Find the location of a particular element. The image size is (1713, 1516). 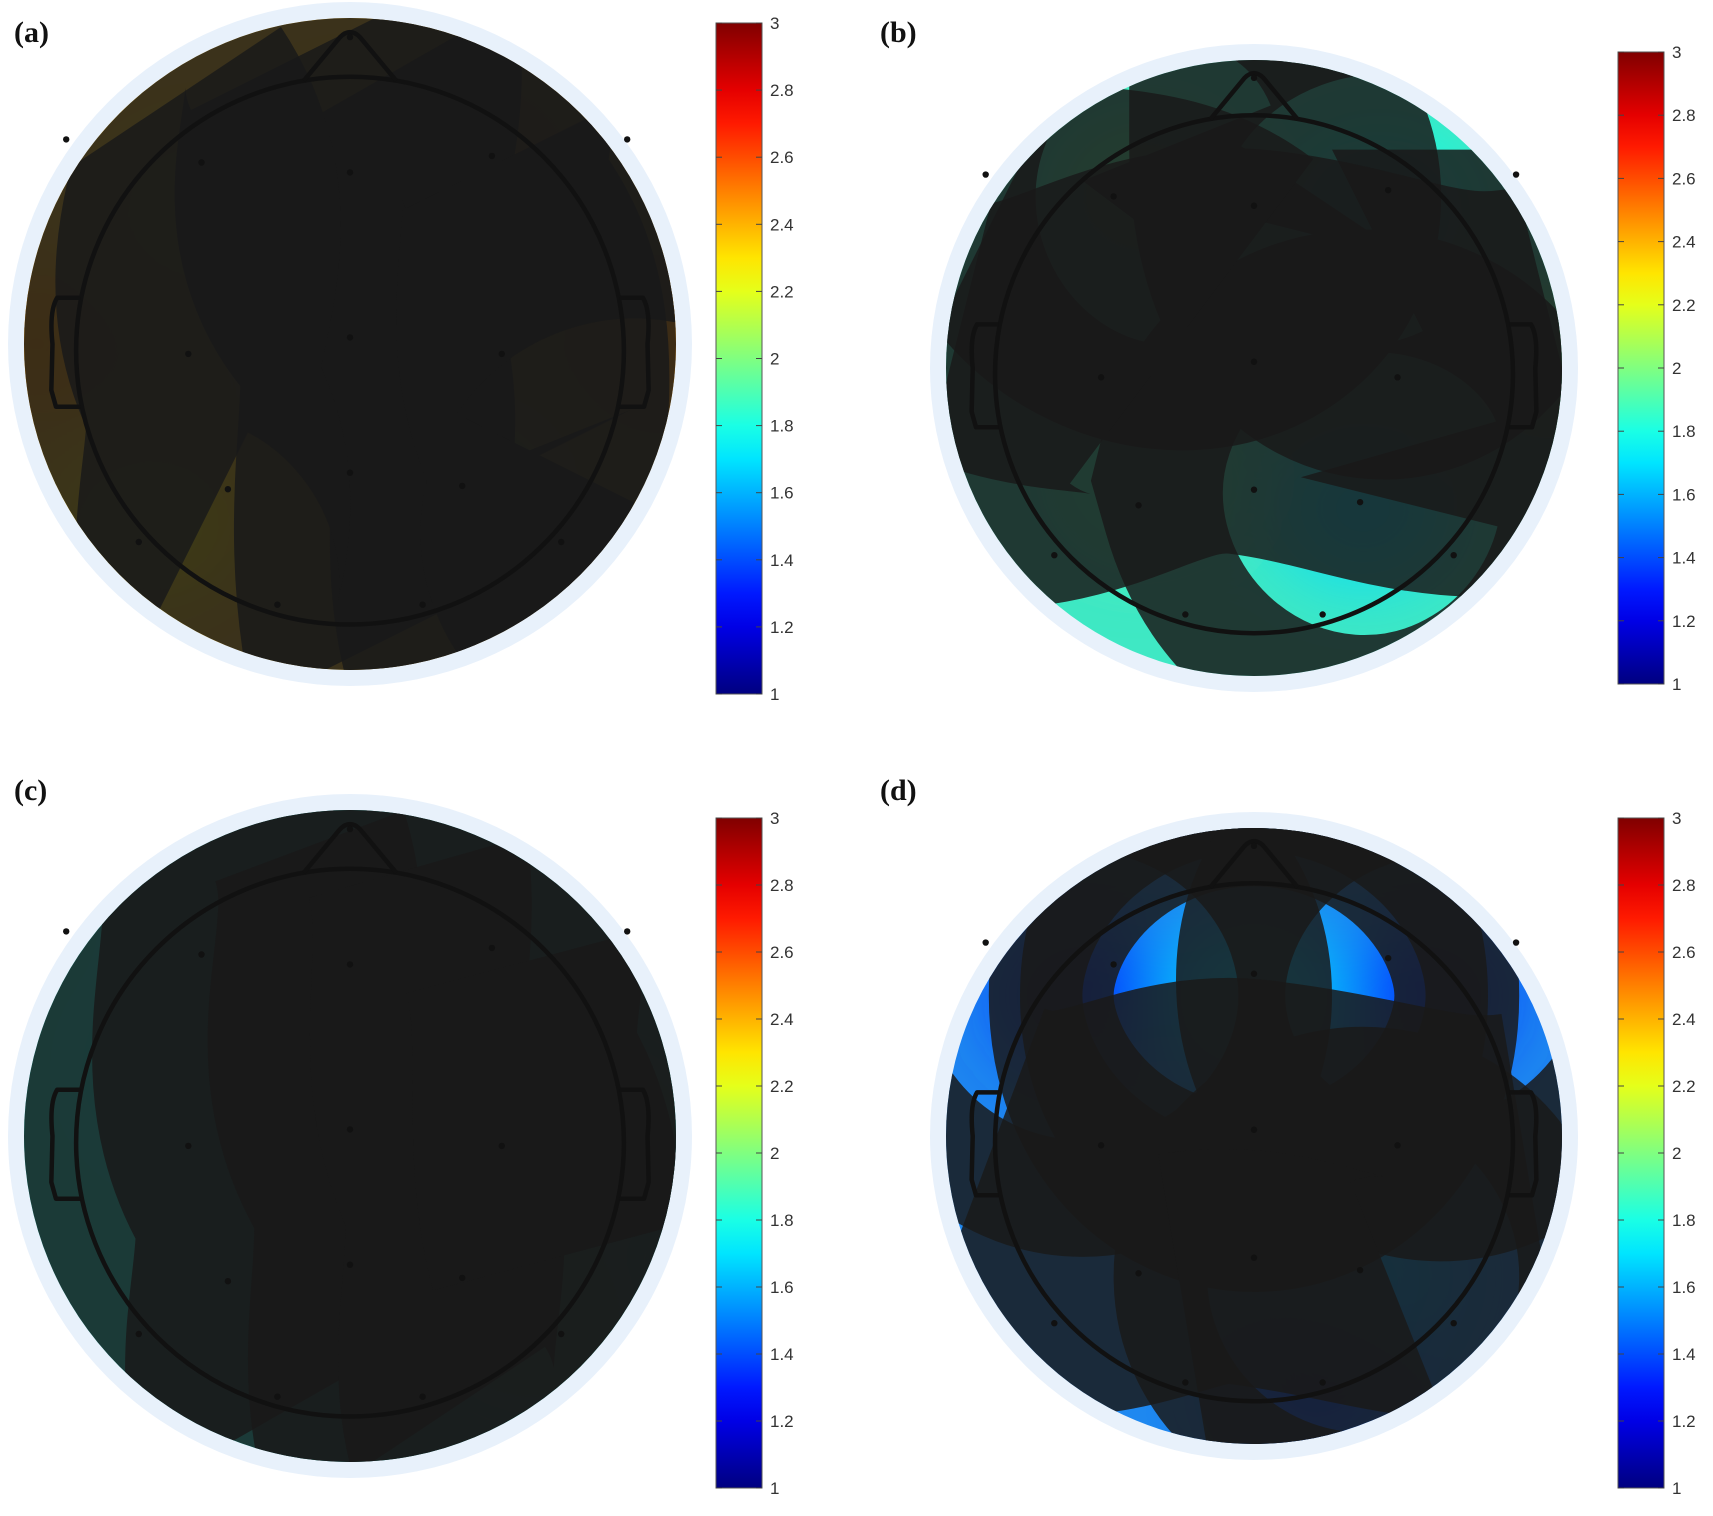

panel-label: (c) is located at coordinates (30, 790).